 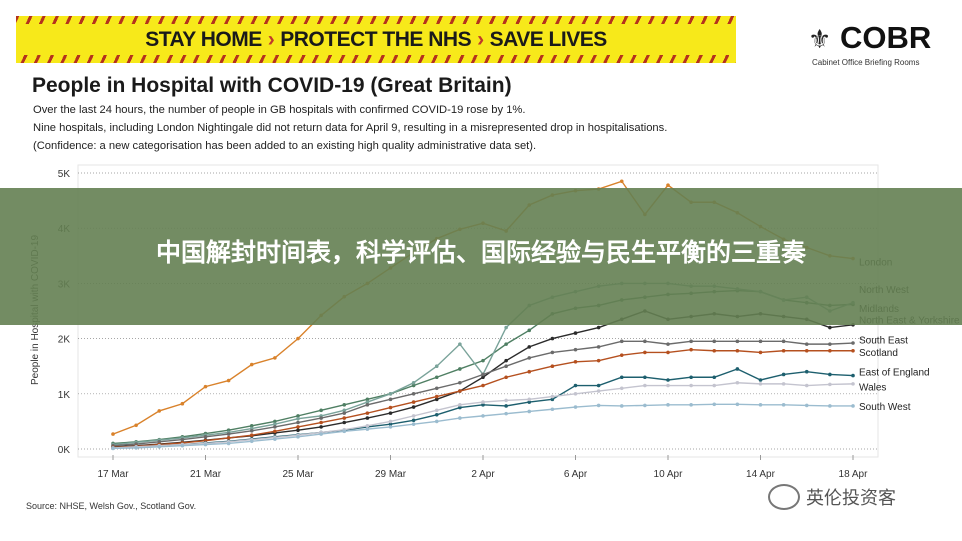 I want to click on legend-label: Scotland, so click(x=878, y=353).